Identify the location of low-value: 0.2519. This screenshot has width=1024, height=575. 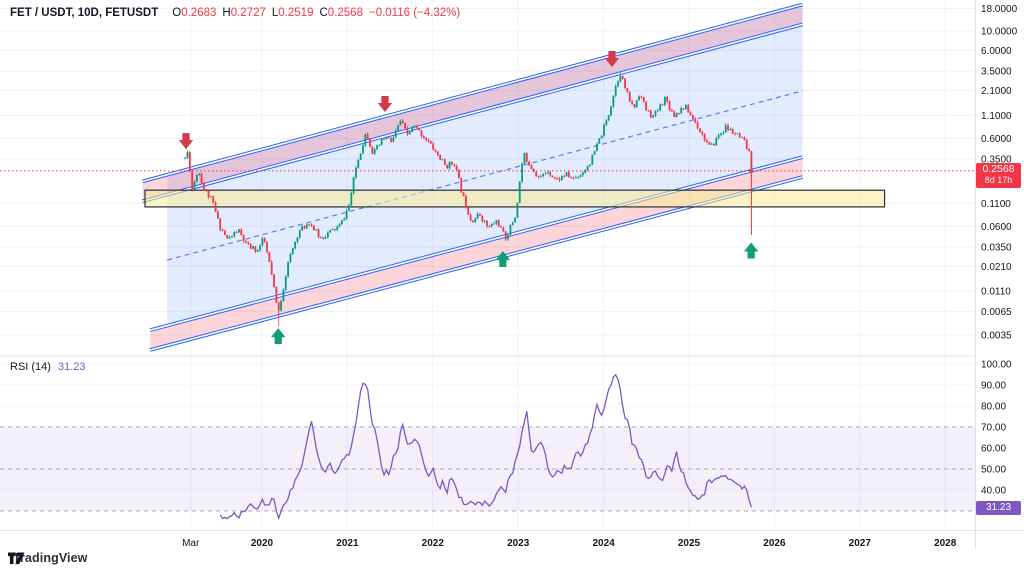
(296, 13).